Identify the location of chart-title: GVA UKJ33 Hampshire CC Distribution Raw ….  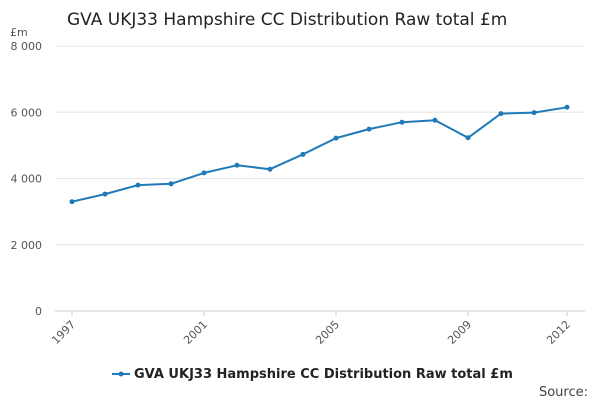
(287, 20).